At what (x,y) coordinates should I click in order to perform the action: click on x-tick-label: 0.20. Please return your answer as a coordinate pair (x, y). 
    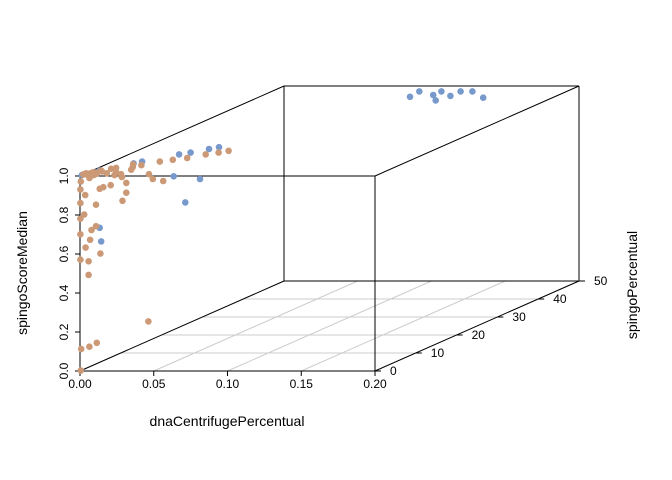
    Looking at the image, I should click on (375, 384).